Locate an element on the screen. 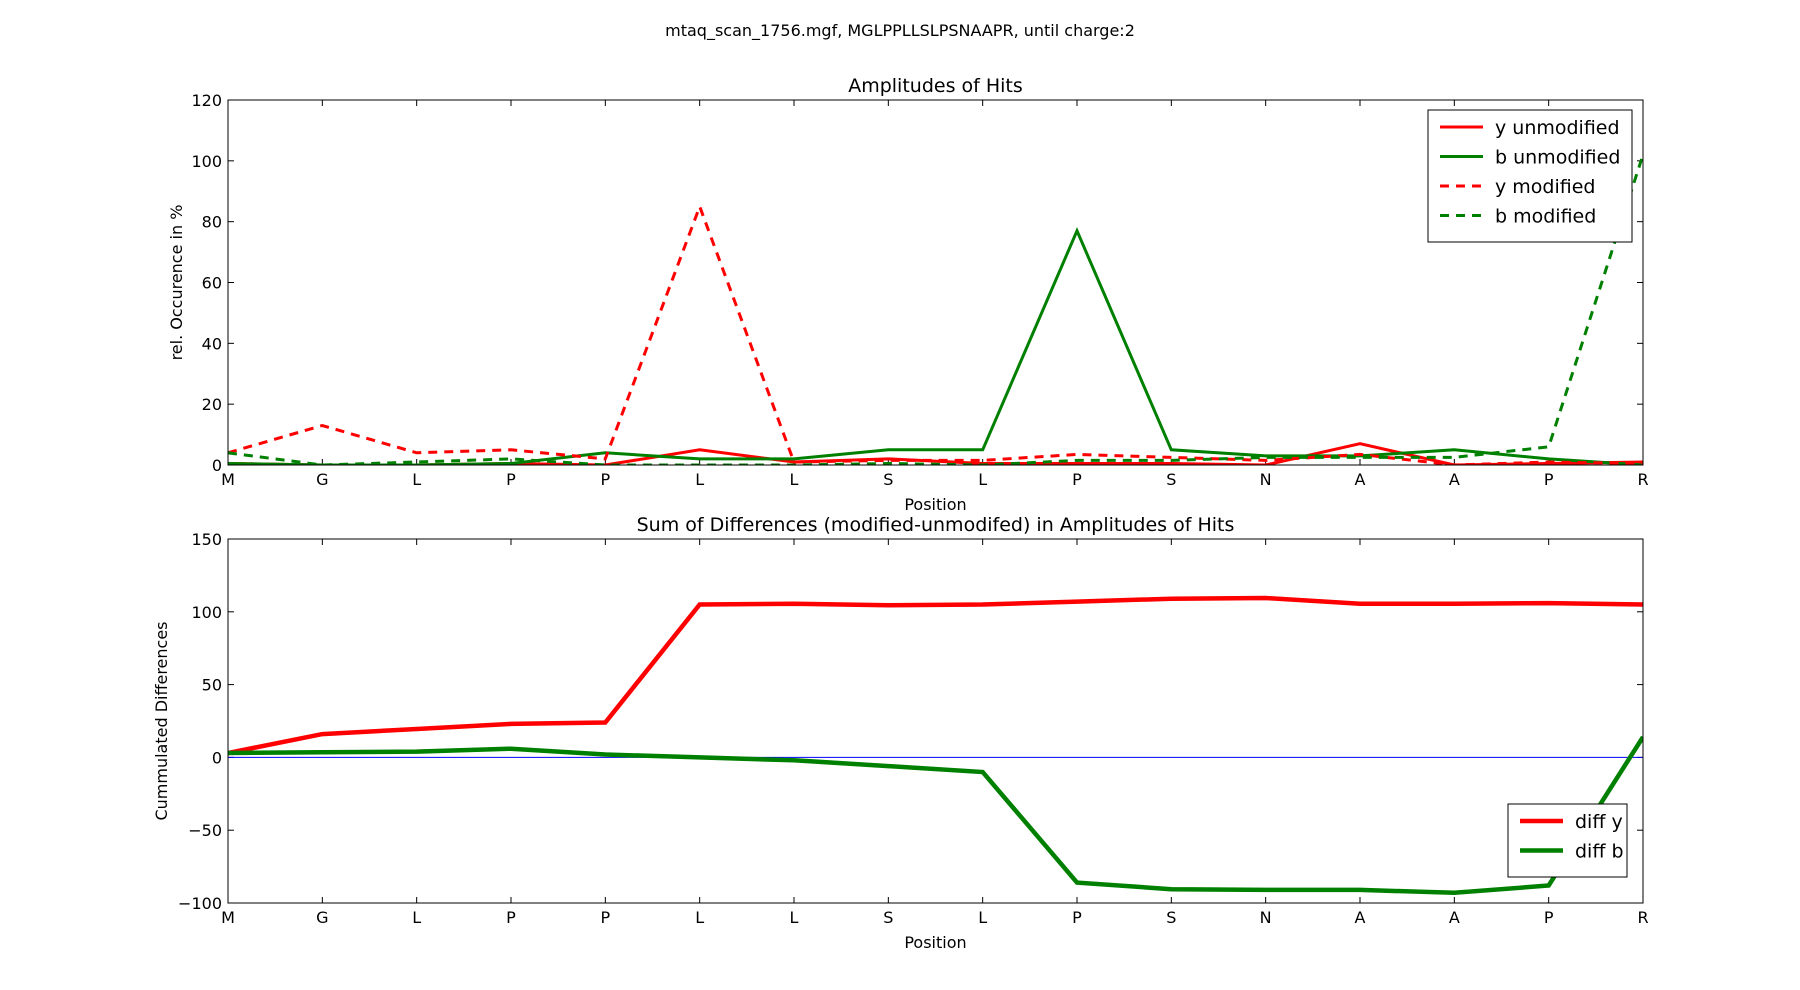  top-chart-ytick-label: 20 is located at coordinates (212, 404).